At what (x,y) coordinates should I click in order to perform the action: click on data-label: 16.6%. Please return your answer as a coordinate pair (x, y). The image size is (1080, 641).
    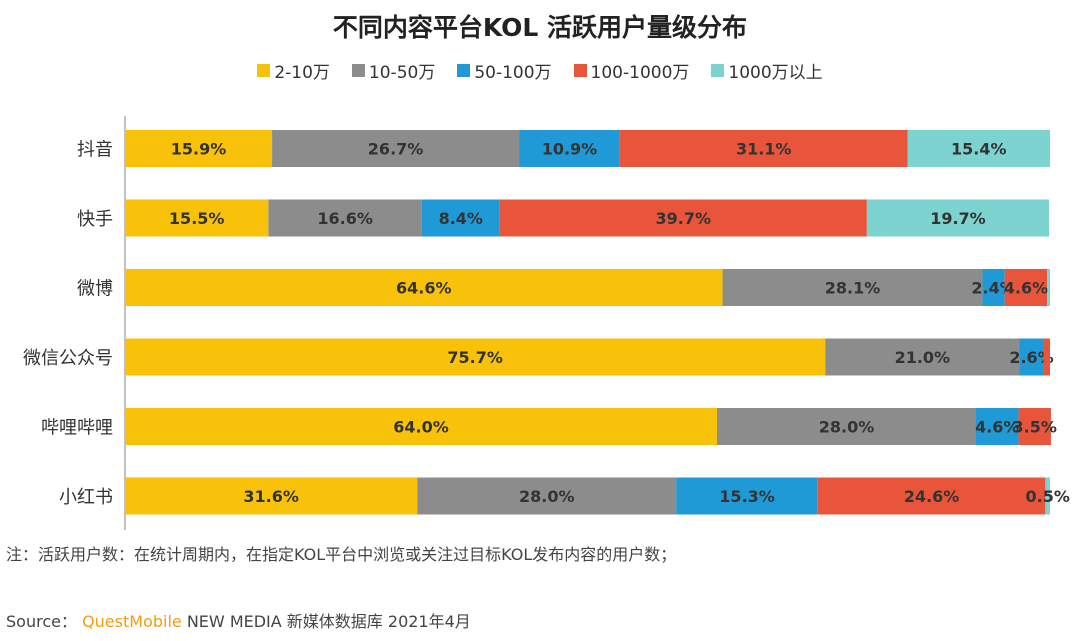
    Looking at the image, I should click on (345, 218).